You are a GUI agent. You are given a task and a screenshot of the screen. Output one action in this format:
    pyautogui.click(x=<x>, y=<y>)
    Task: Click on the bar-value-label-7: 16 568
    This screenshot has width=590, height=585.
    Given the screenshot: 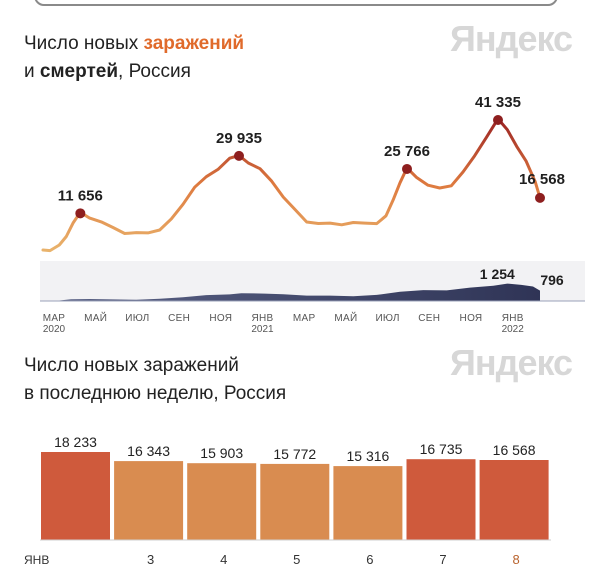 What is the action you would take?
    pyautogui.click(x=514, y=450)
    